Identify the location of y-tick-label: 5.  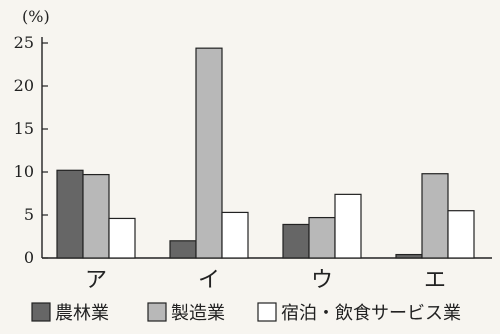
(29, 214).